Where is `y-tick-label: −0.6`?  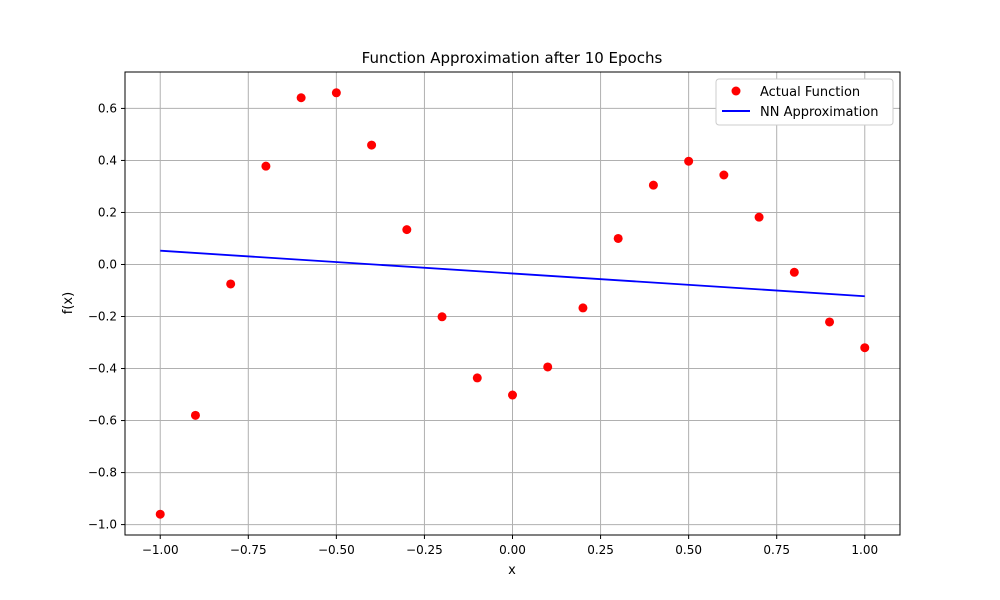 y-tick-label: −0.6 is located at coordinates (102, 421).